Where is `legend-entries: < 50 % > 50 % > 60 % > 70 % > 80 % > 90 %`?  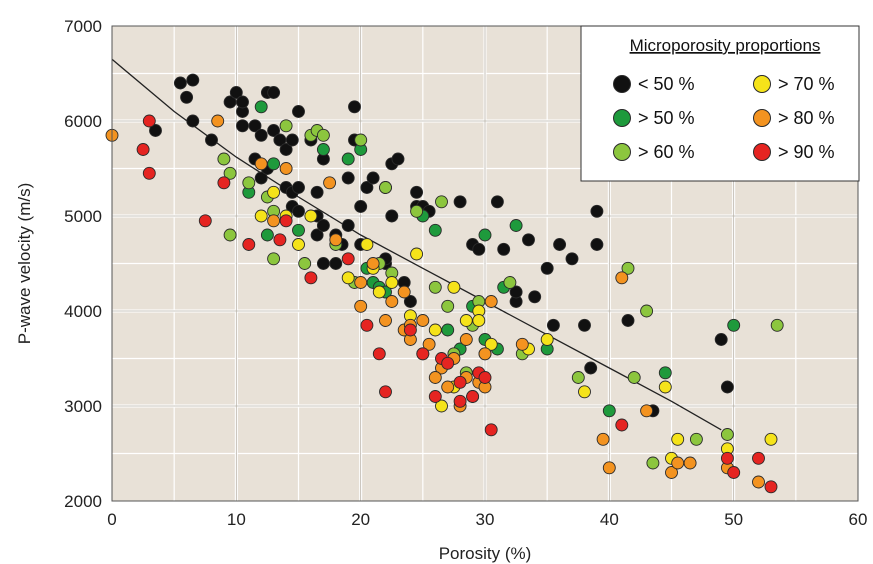 legend-entries: < 50 % > 50 % > 60 % > 70 % > 80 % > 90 % is located at coordinates (724, 118).